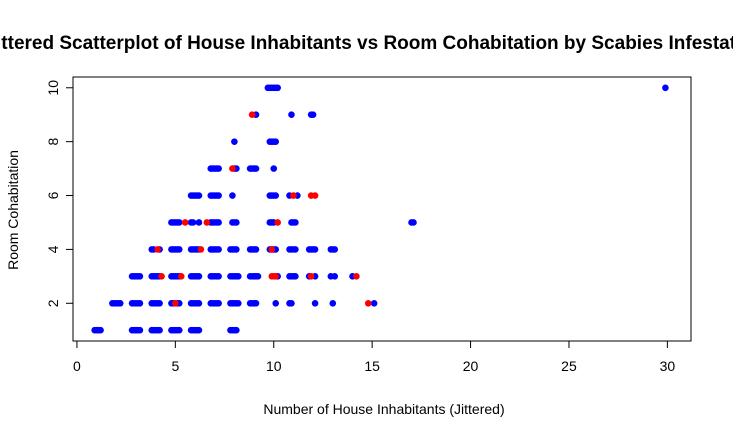 This screenshot has width=733, height=439. Describe the element at coordinates (53, 303) in the screenshot. I see `y-tick-label: 2` at that location.